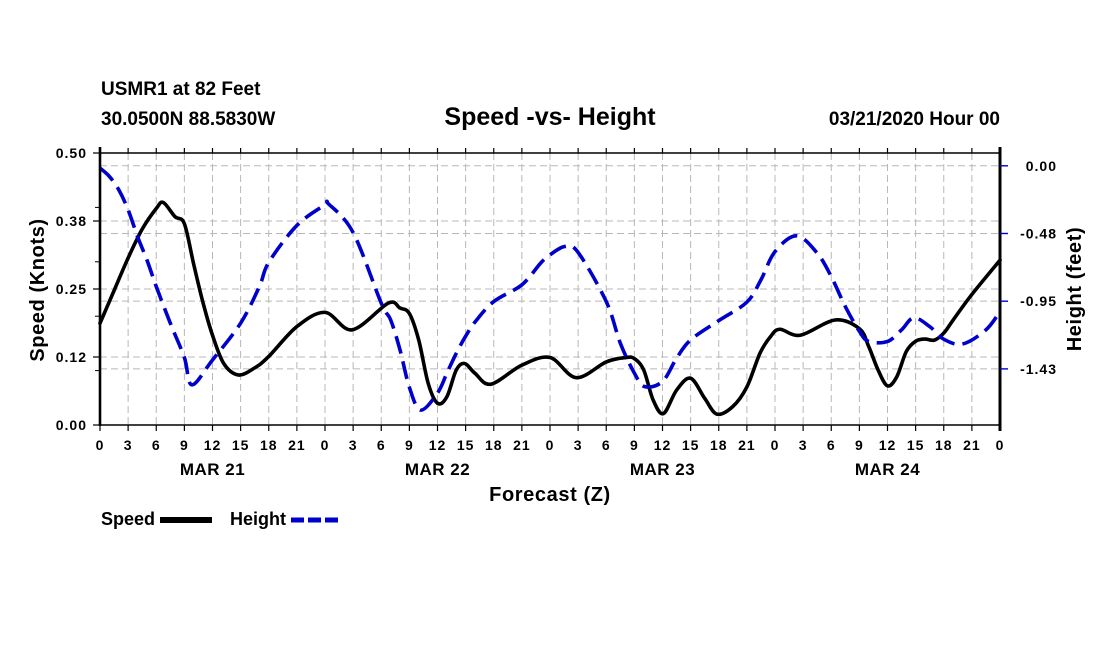 The height and width of the screenshot is (650, 1100). I want to click on y2-tick-label: -0.48, so click(1038, 233).